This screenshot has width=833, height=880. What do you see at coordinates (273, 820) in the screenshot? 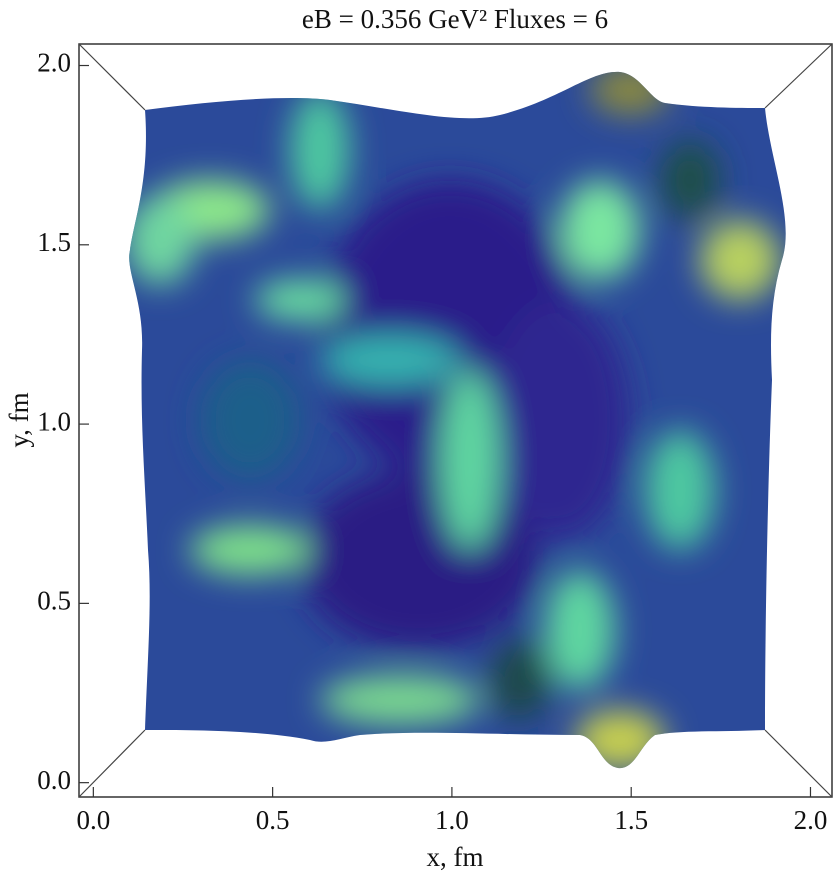
I see `x-tick-label: 0.5` at bounding box center [273, 820].